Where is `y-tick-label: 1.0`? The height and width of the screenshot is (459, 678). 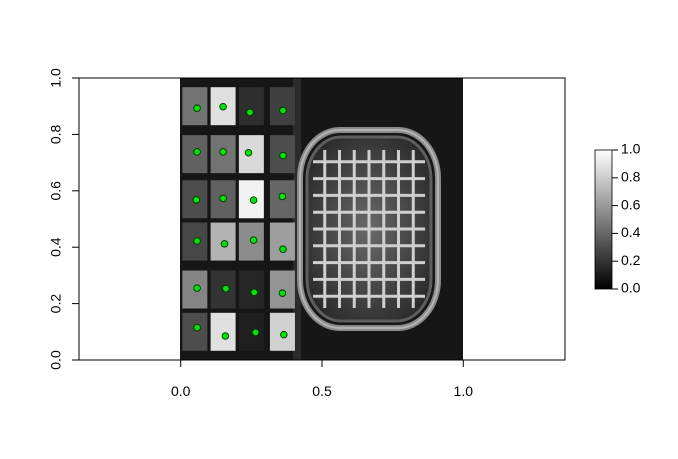
y-tick-label: 1.0 is located at coordinates (56, 78).